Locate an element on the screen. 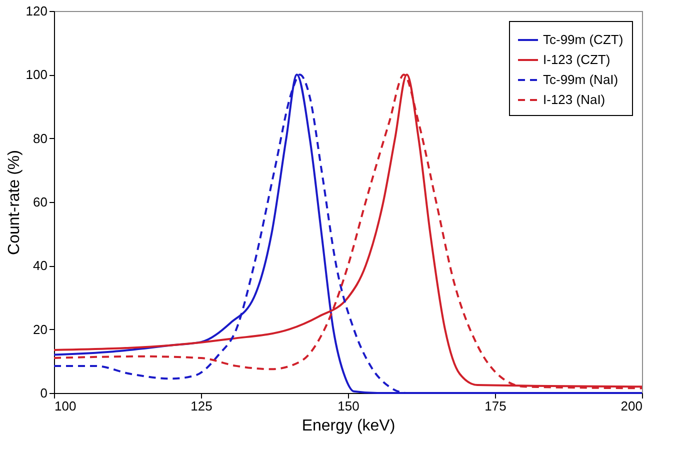  x-tick-label: 200 is located at coordinates (631, 406).